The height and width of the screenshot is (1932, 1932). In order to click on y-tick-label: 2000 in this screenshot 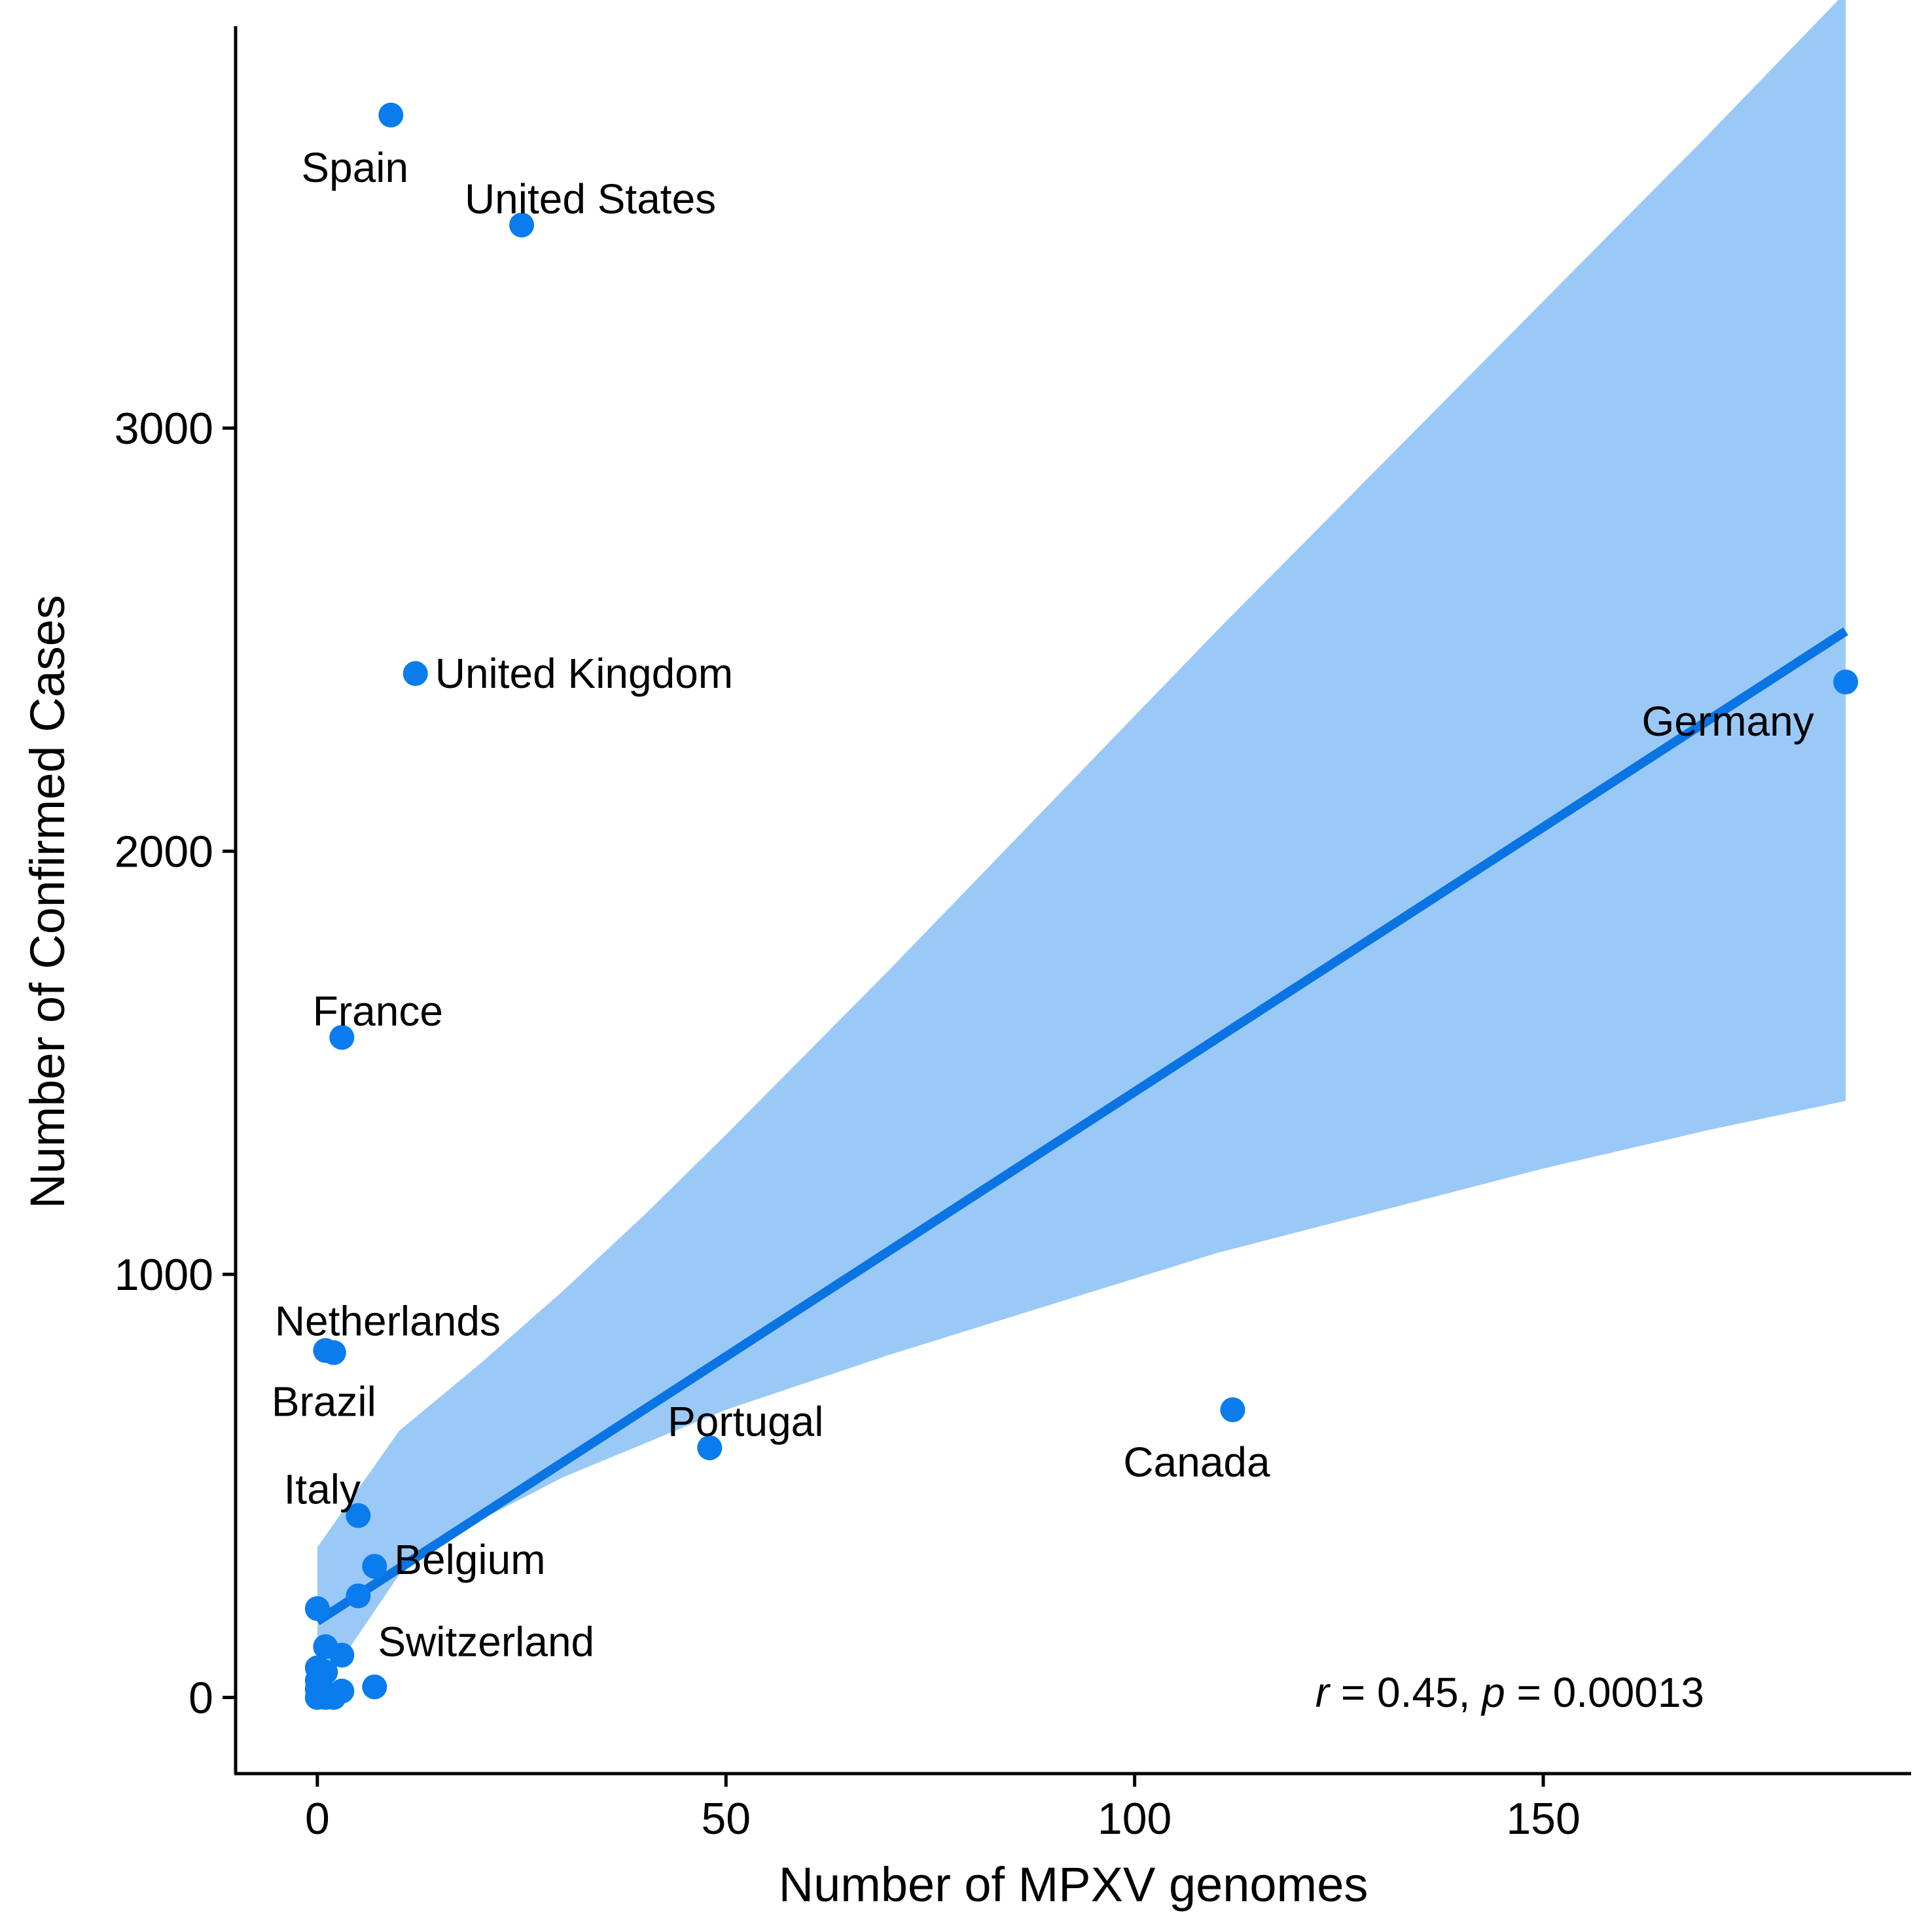, I will do `click(164, 852)`.